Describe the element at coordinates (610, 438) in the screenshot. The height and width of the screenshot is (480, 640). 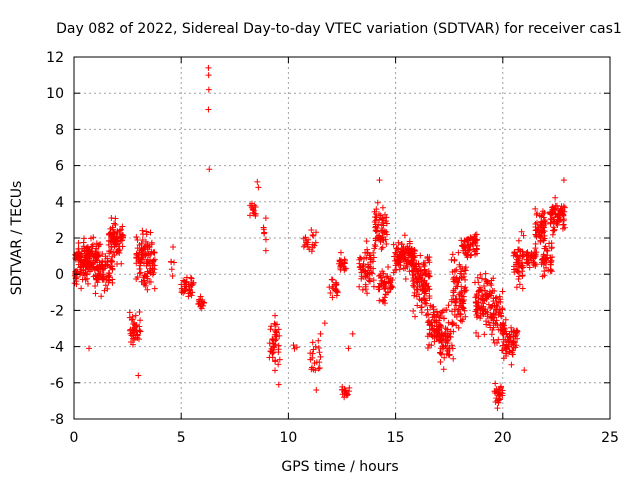
I see `x-tick-label: 25` at that location.